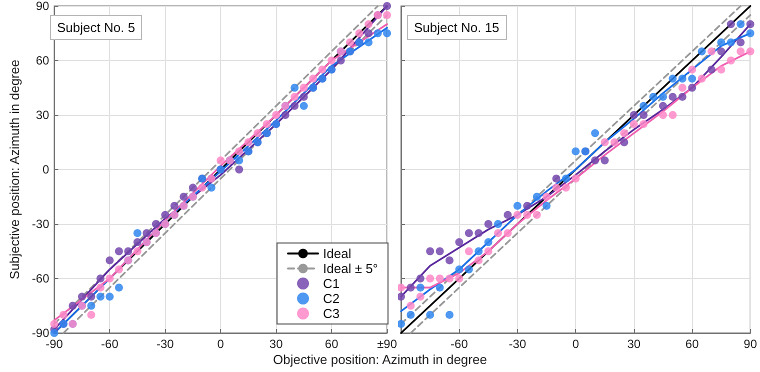 Image resolution: width=760 pixels, height=372 pixels. What do you see at coordinates (350, 268) in the screenshot?
I see `legend-label: Ideal ± 5°` at bounding box center [350, 268].